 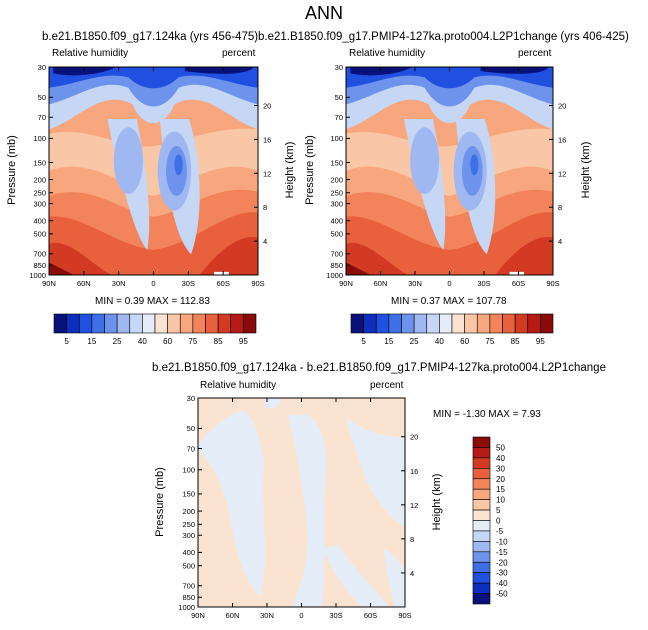 What do you see at coordinates (336, 138) in the screenshot?
I see `right-ytick-label: 100` at bounding box center [336, 138].